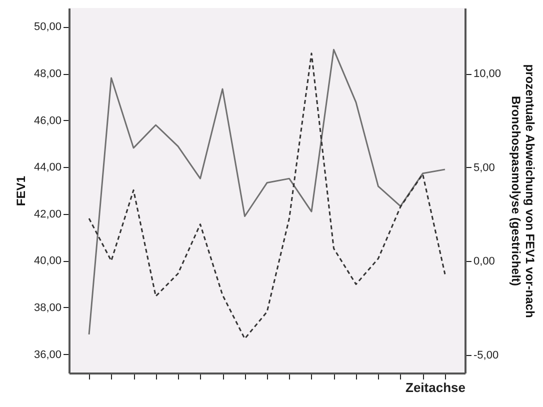  Describe the element at coordinates (48, 354) in the screenshot. I see `y-tick-label: 36,00` at that location.